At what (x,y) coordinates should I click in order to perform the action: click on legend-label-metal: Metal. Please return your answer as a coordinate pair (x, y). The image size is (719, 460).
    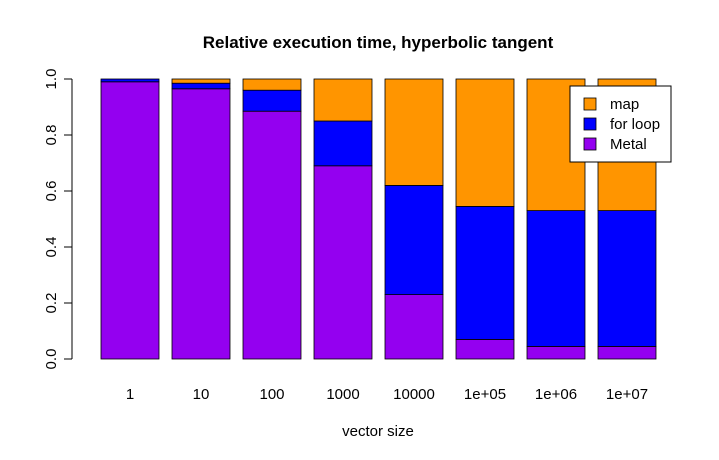
    Looking at the image, I should click on (628, 144).